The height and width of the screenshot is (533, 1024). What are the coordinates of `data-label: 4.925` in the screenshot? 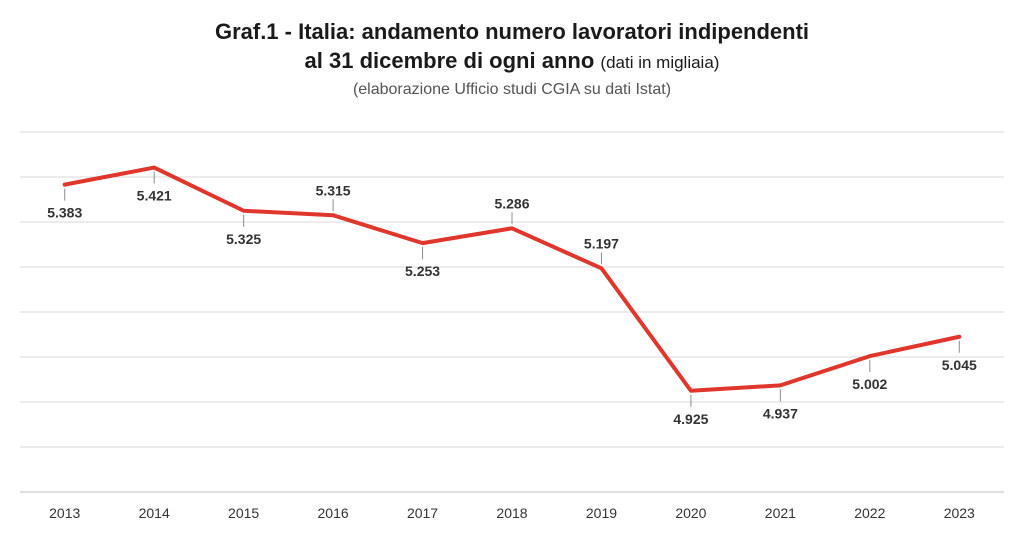 It's located at (690, 419).